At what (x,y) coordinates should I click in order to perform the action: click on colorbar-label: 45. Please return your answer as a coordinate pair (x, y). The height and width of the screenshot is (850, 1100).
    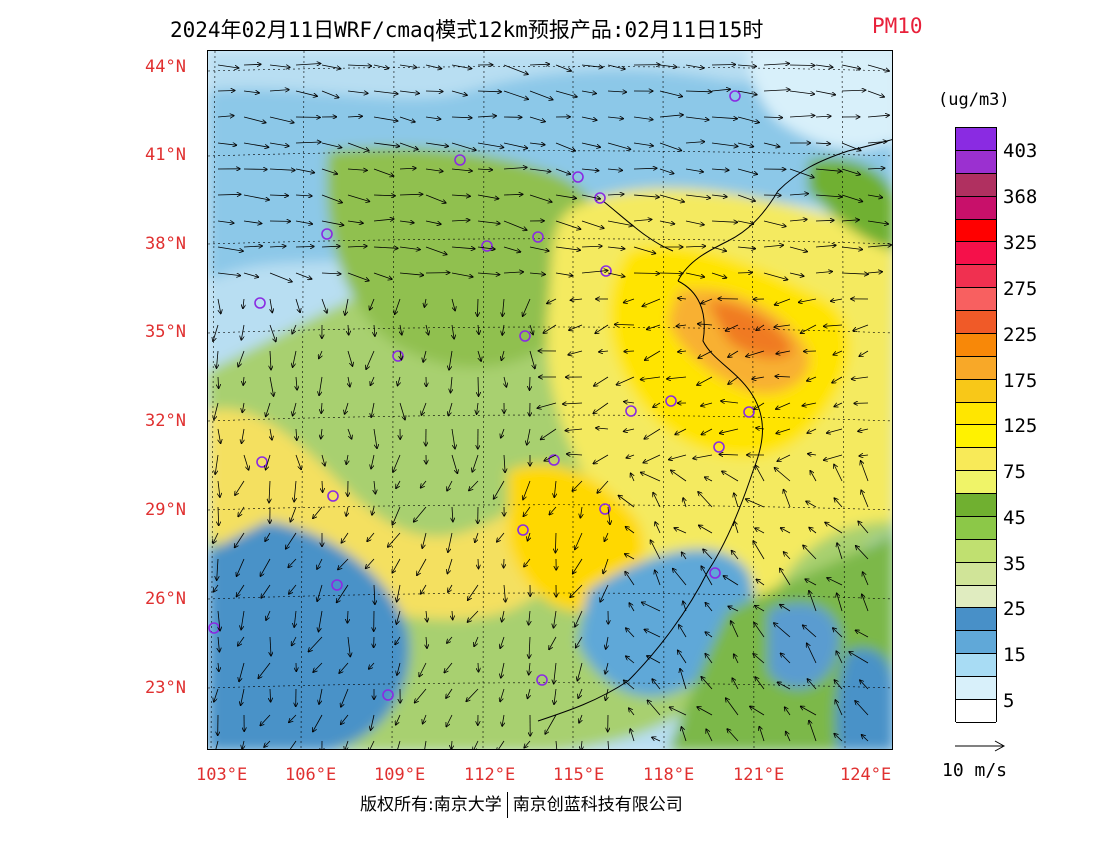
    Looking at the image, I should click on (1014, 518).